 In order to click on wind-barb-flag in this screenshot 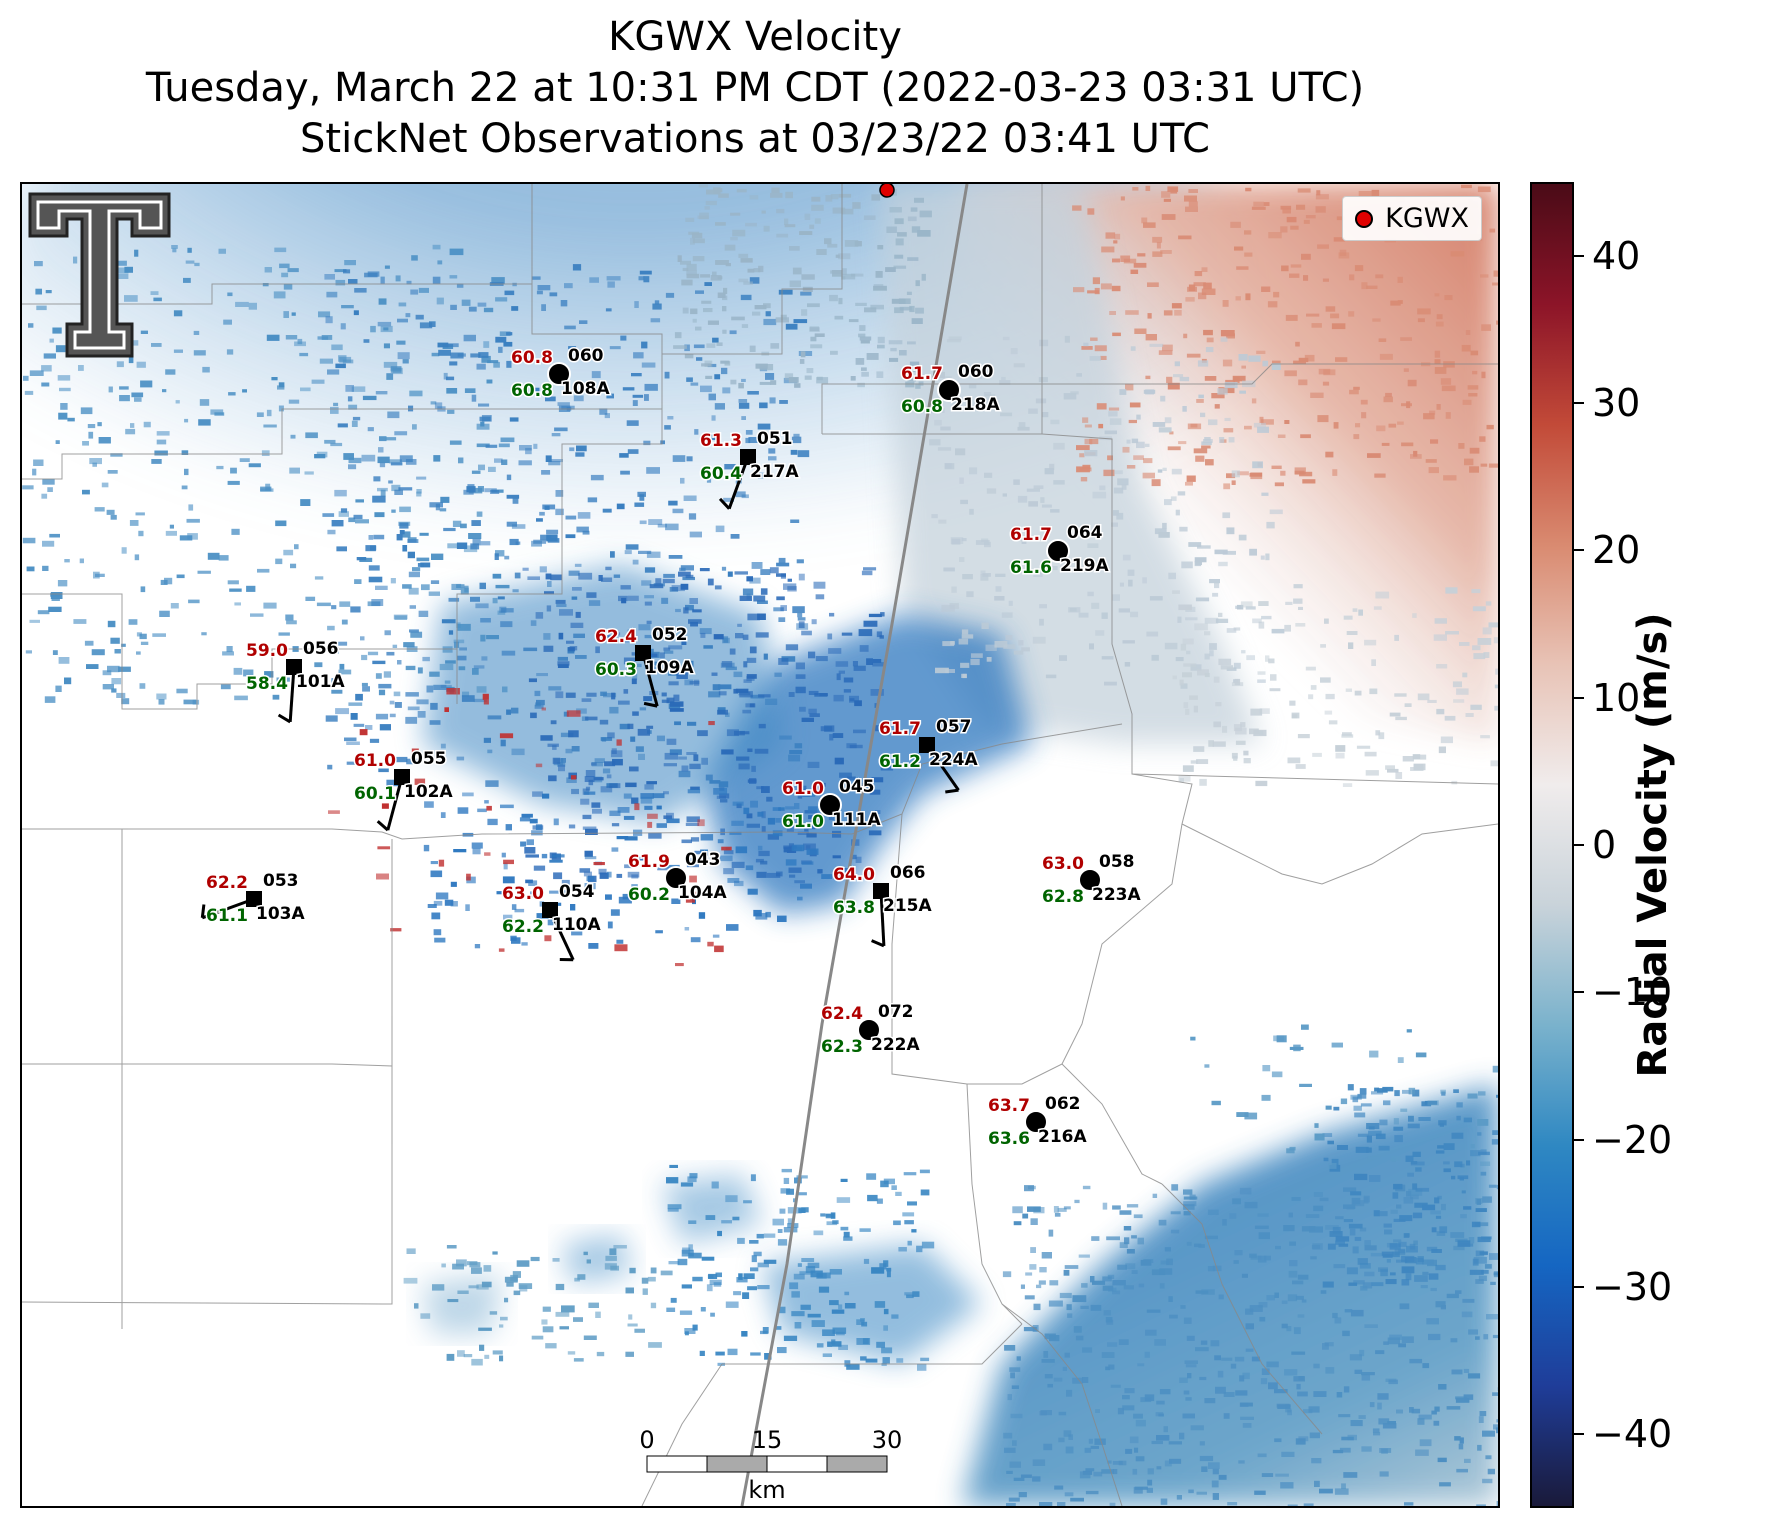, I will do `click(724, 503)`.